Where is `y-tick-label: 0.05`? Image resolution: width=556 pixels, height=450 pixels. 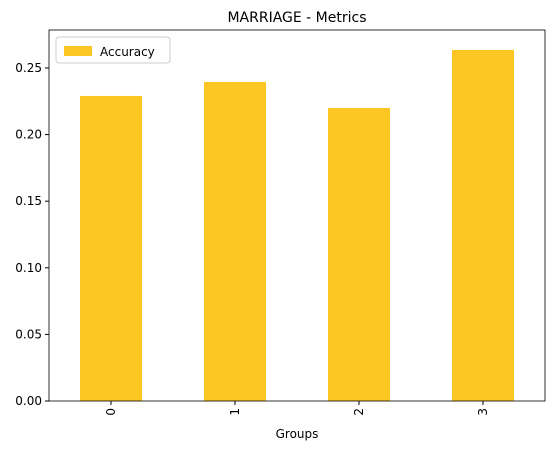 y-tick-label: 0.05 is located at coordinates (28, 334).